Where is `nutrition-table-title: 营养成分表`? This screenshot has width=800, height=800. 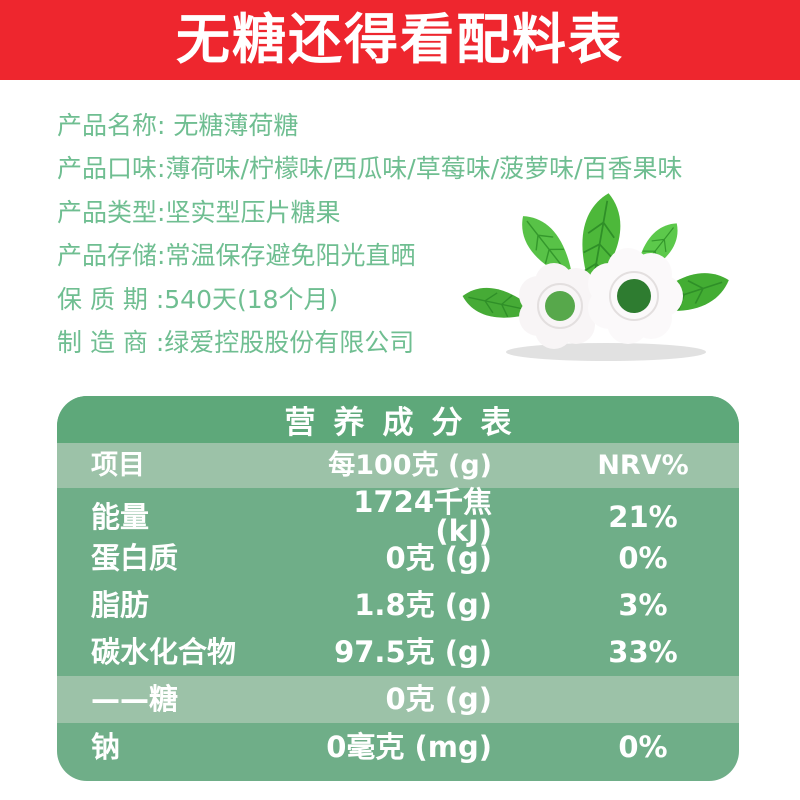
nutrition-table-title: 营养成分表 is located at coordinates (398, 419).